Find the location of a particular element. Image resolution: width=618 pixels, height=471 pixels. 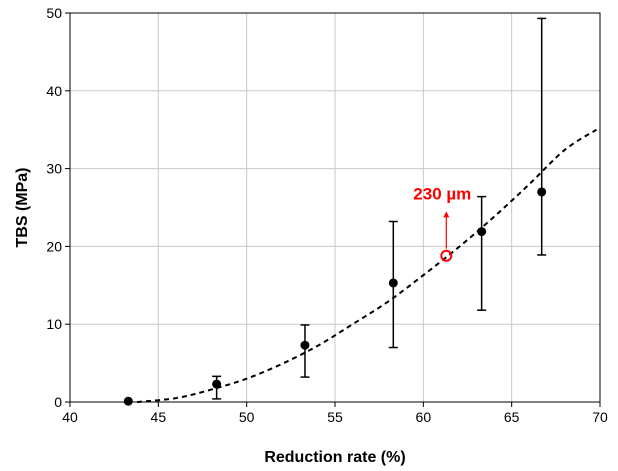

y-tick-labels: 0 10 20 30 40 50 is located at coordinates (54, 207).